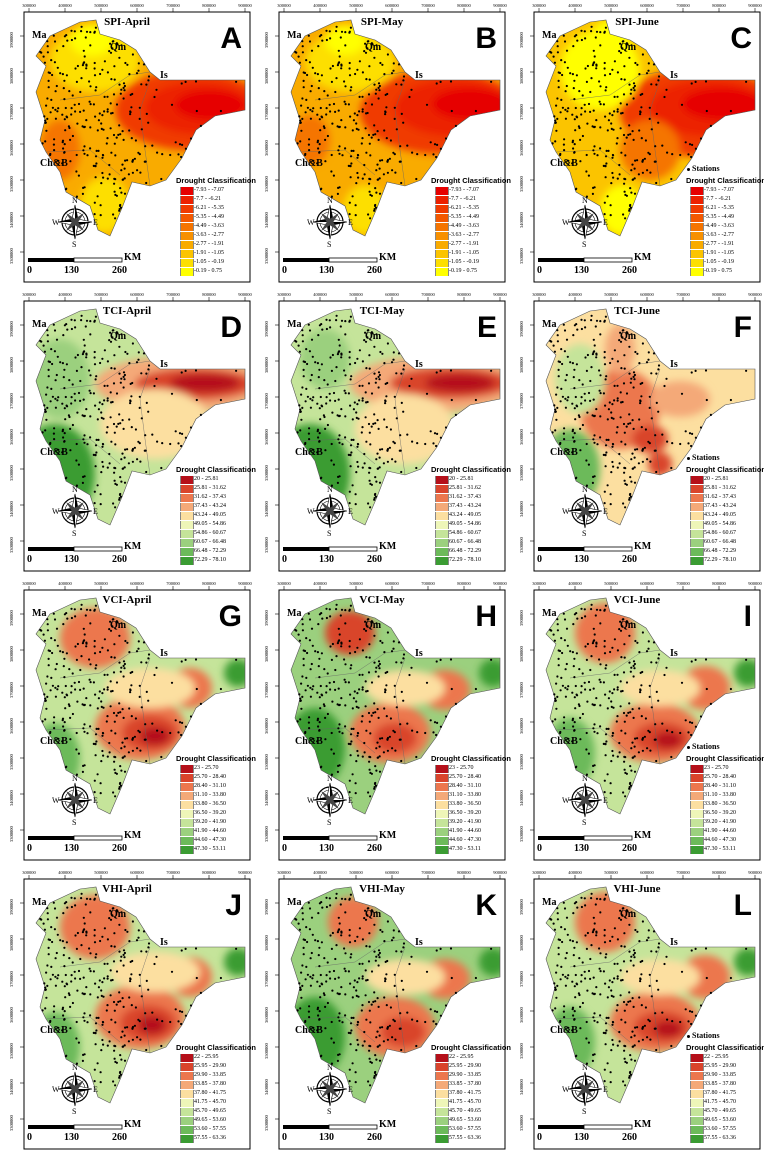  I want to click on region-label: Is, so click(419, 653).